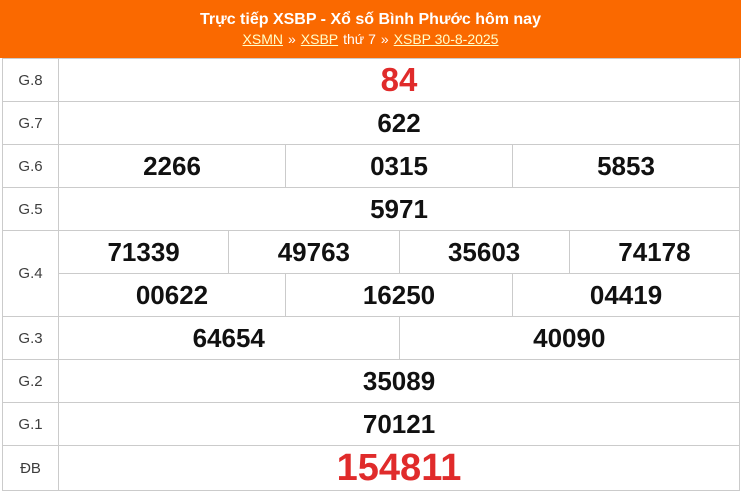 The height and width of the screenshot is (491, 741). I want to click on prize-number: 00622, so click(172, 295).